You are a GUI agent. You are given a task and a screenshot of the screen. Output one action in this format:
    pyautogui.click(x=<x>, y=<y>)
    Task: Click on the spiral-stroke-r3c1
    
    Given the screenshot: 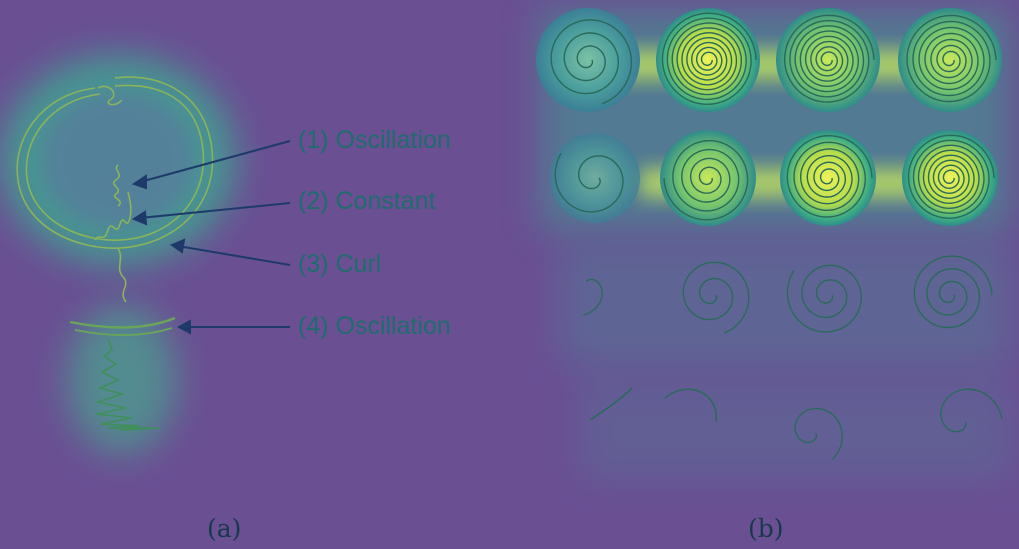 What is the action you would take?
    pyautogui.click(x=593, y=297)
    